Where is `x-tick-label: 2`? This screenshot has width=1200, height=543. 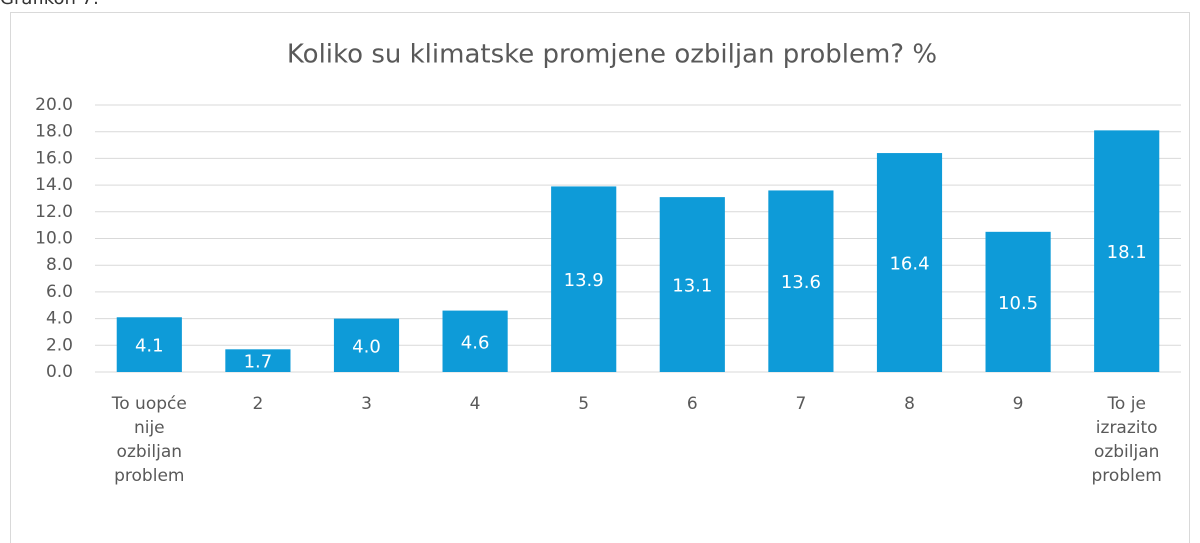
x-tick-label: 2 is located at coordinates (258, 404).